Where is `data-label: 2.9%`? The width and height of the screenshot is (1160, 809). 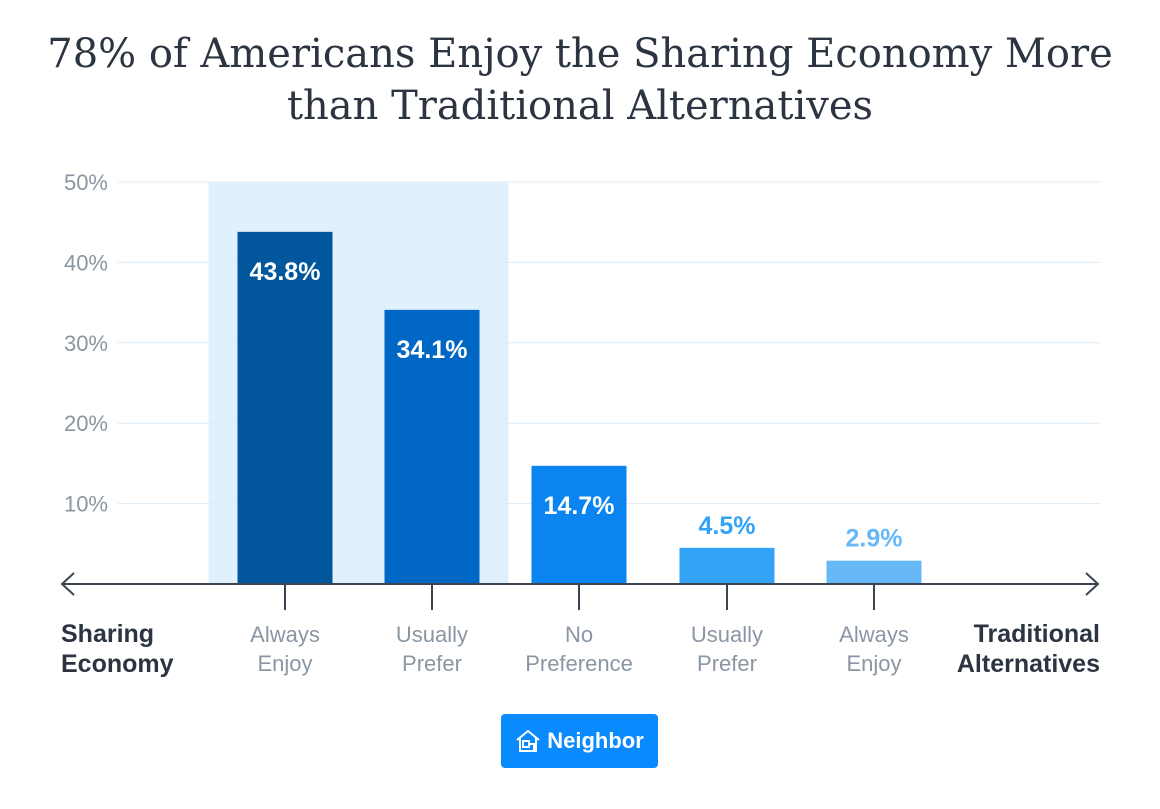
data-label: 2.9% is located at coordinates (874, 539).